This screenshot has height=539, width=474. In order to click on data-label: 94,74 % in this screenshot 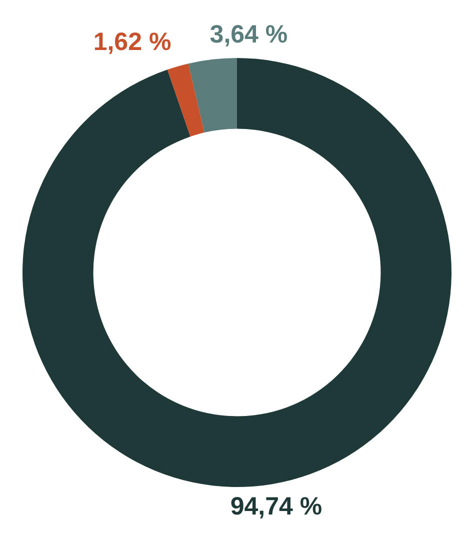, I will do `click(276, 506)`.